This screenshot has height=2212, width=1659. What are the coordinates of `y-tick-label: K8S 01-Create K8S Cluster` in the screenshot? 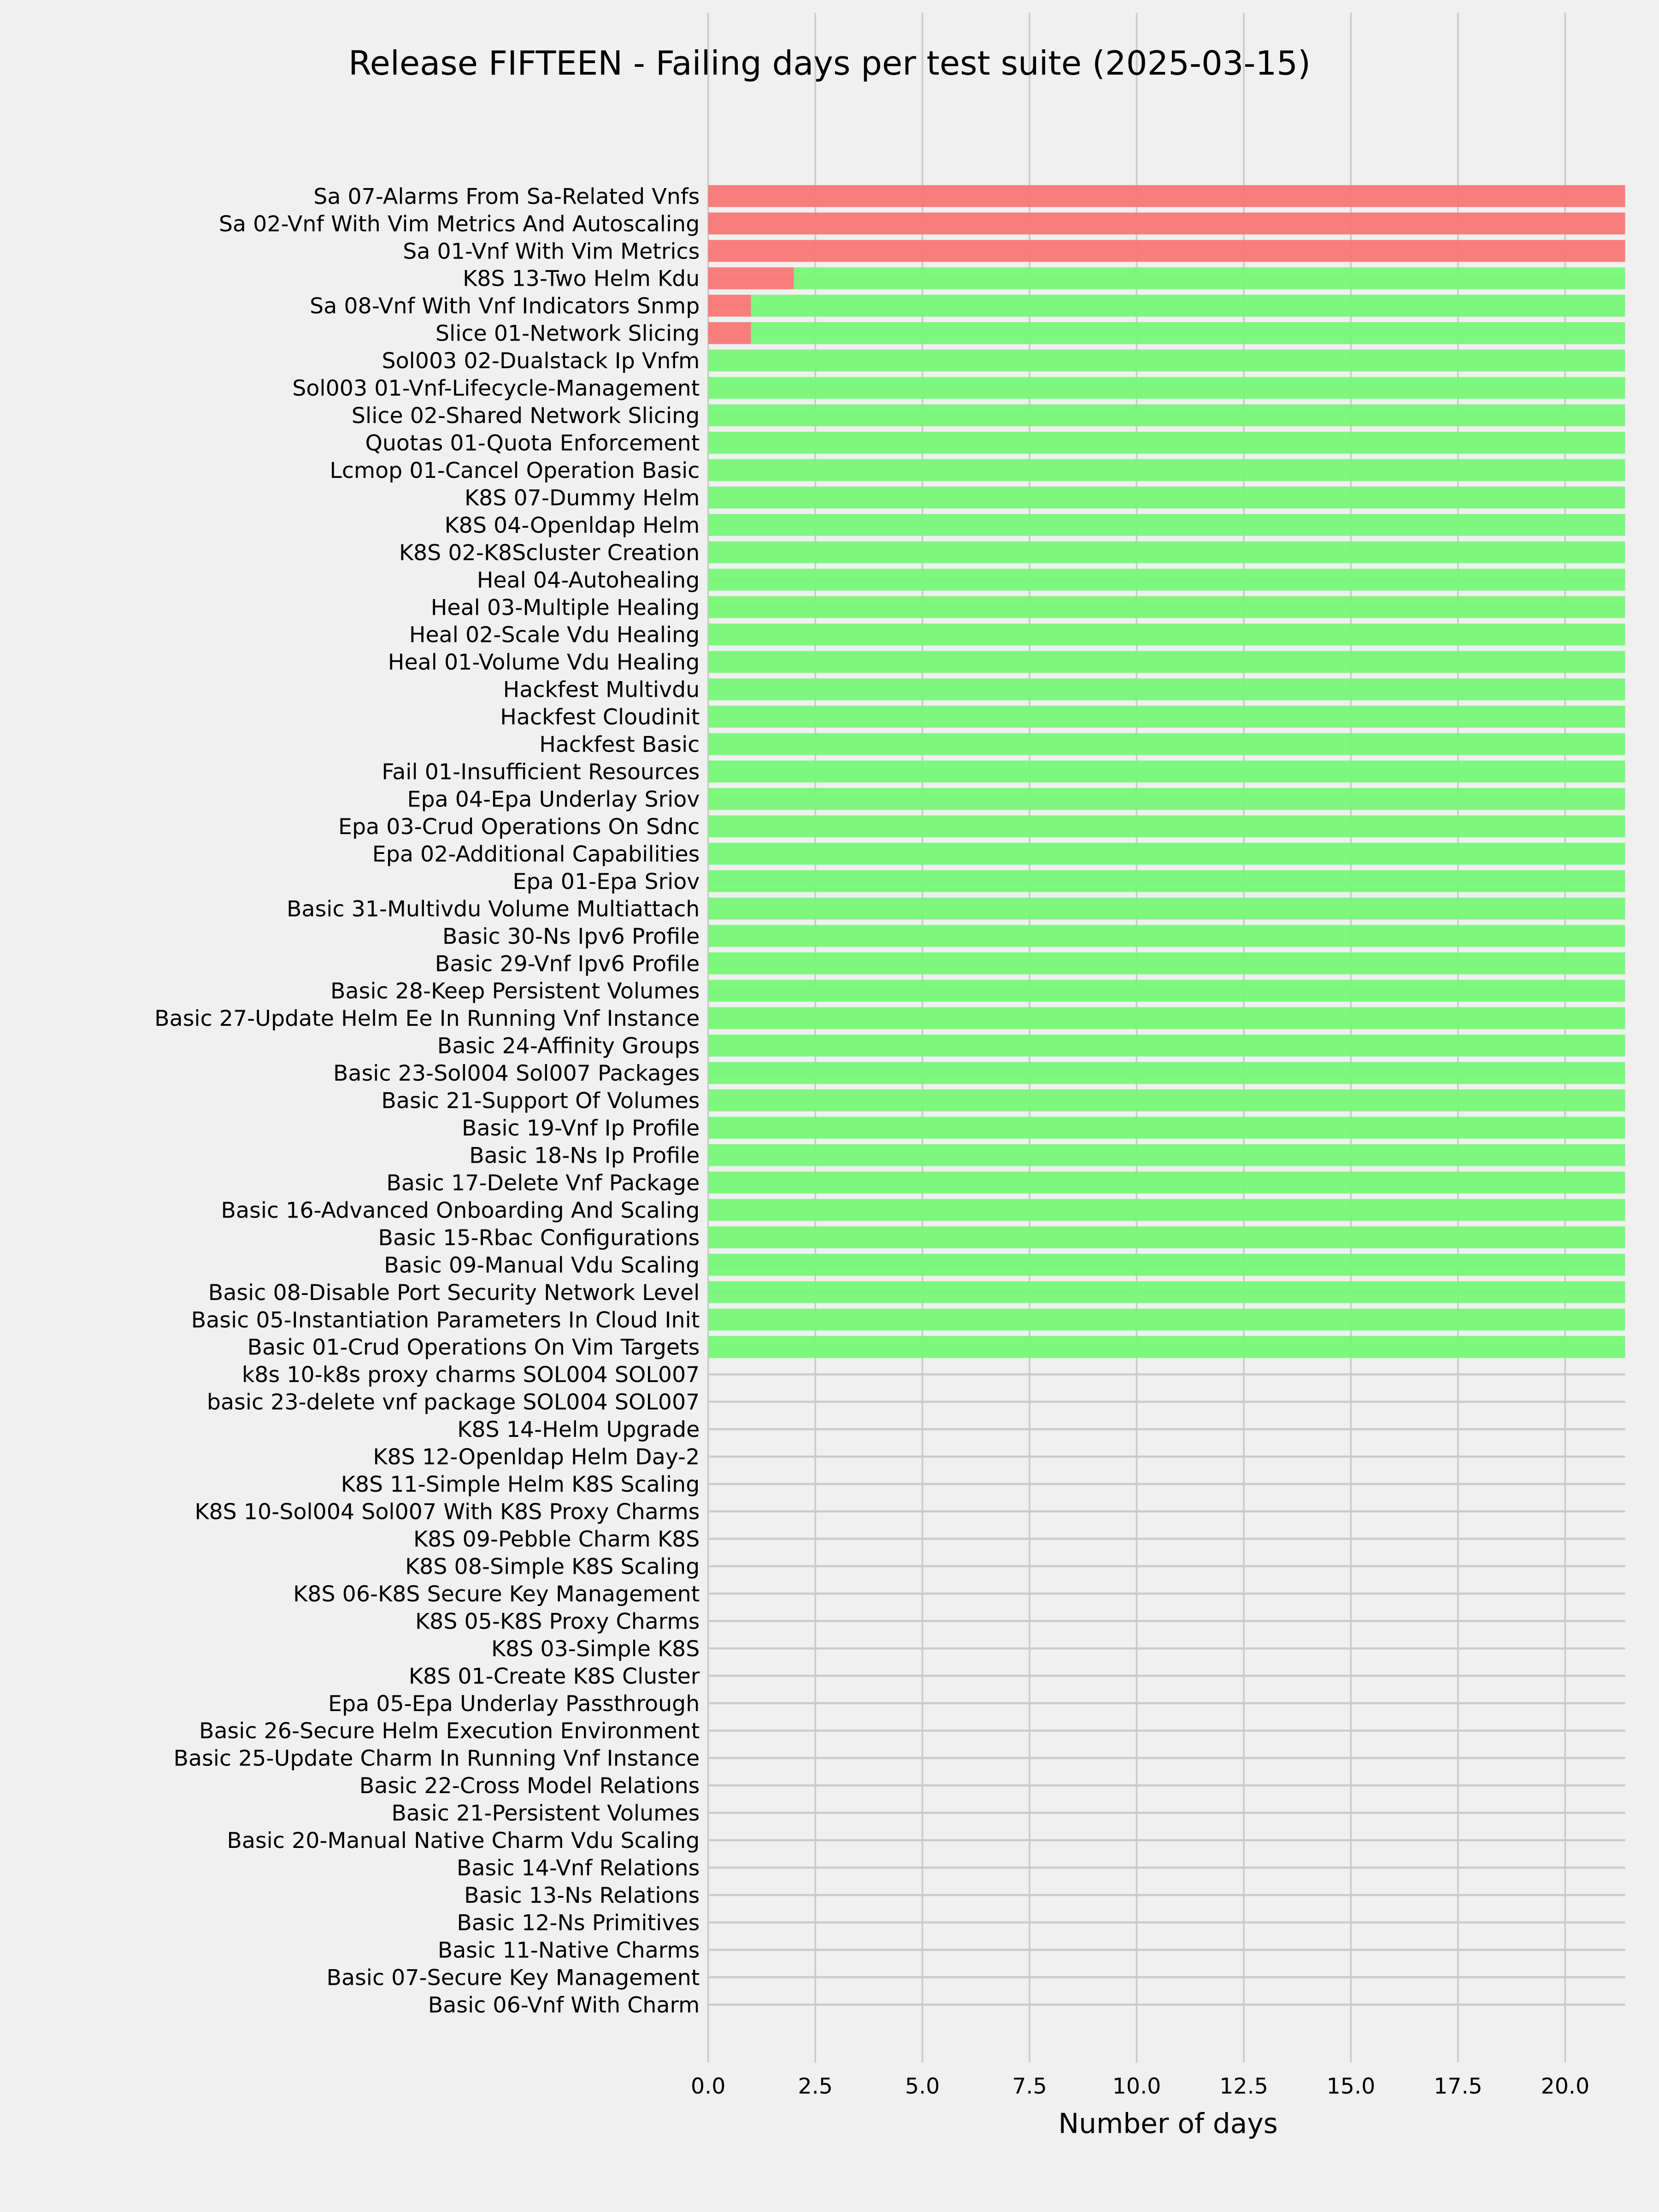 It's located at (554, 1676).